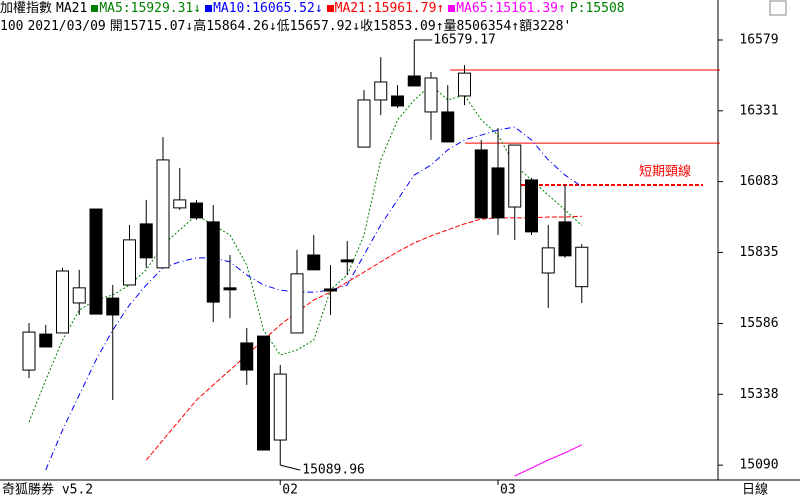 The height and width of the screenshot is (500, 800). Describe the element at coordinates (597, 8) in the screenshot. I see `header-item: P:15508` at that location.